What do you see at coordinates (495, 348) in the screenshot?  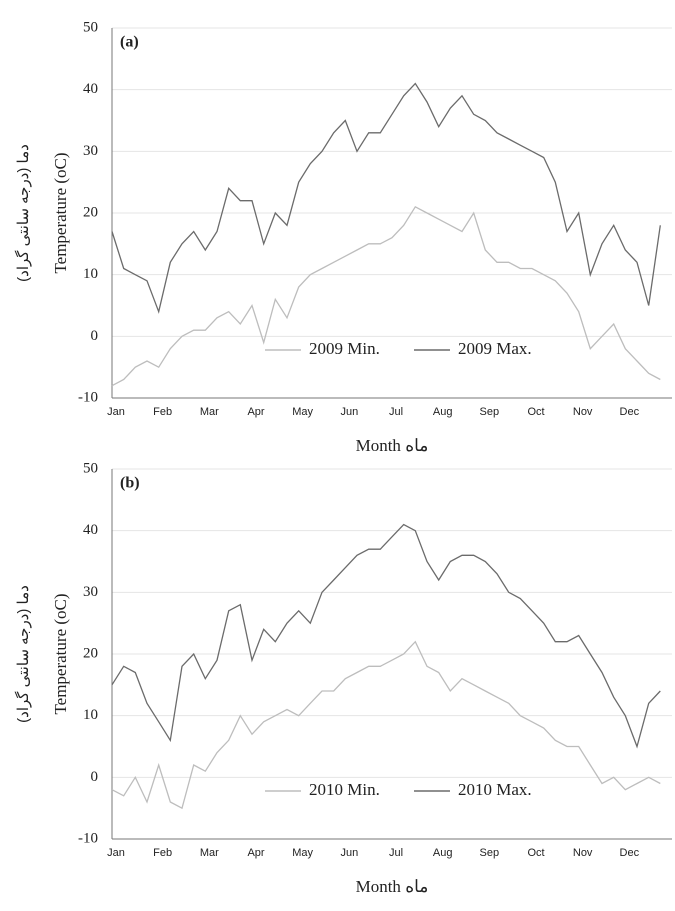 I see `legend-label: 2009 Max.` at bounding box center [495, 348].